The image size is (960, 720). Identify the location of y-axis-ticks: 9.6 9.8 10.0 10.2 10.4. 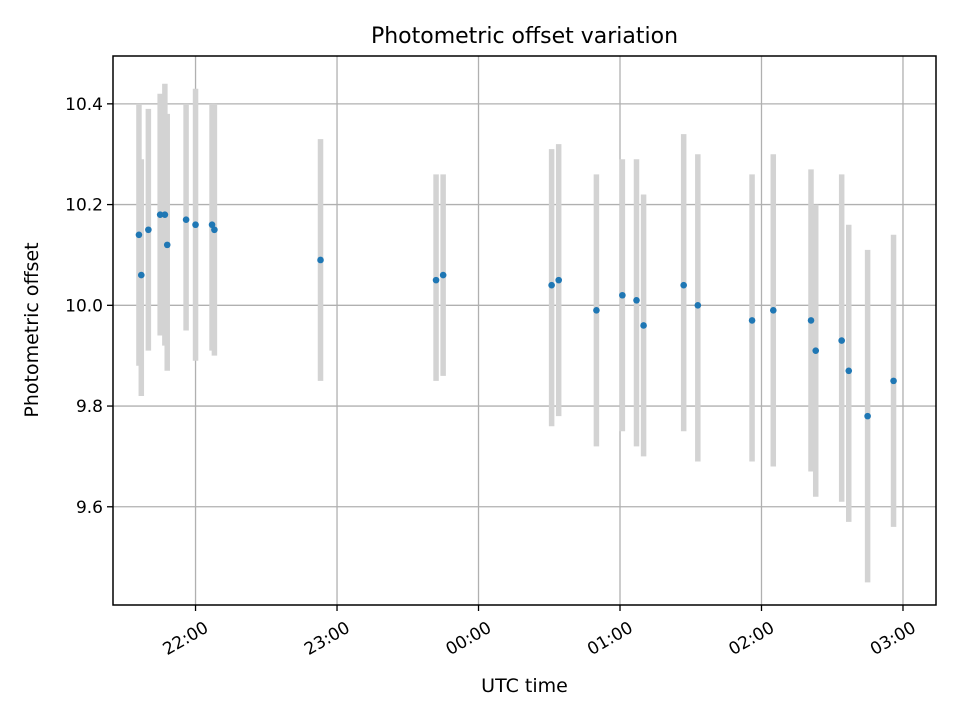
(89, 306).